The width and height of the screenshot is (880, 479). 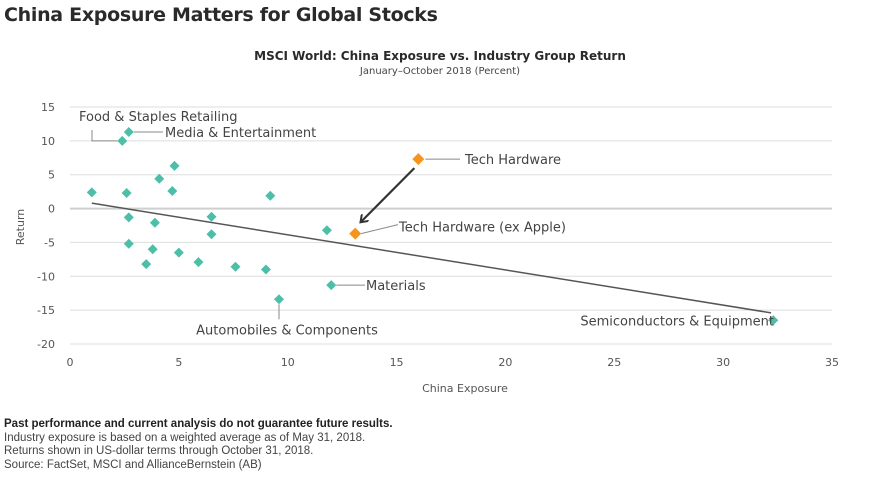 I want to click on point-label: Automobiles & Components, so click(x=287, y=330).